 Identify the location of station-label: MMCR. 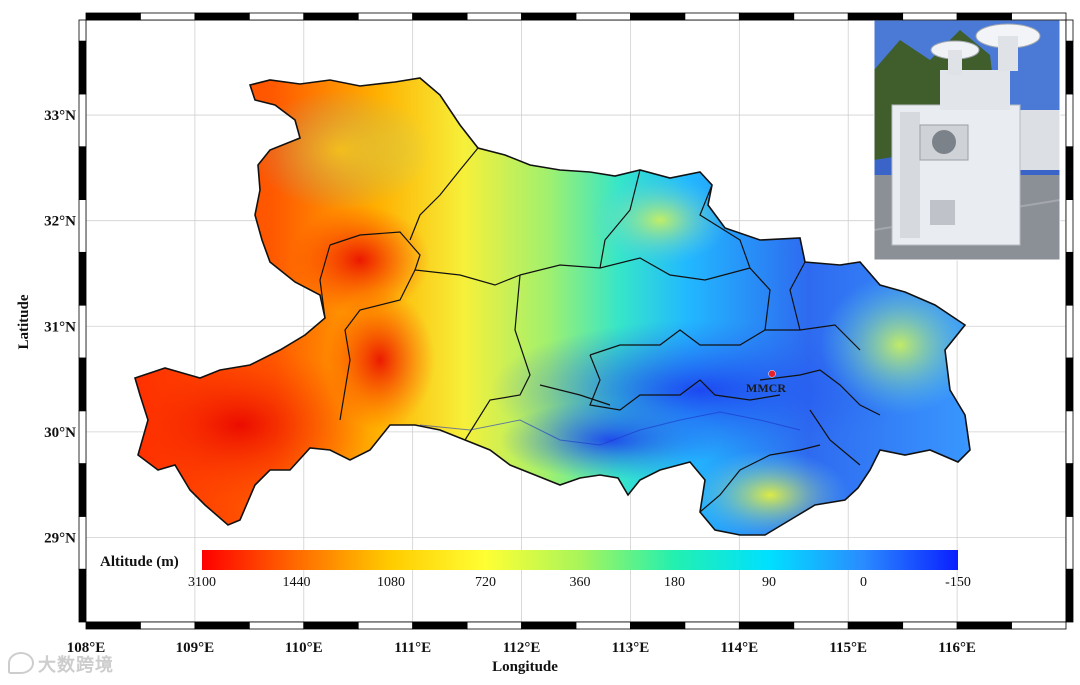
(766, 388).